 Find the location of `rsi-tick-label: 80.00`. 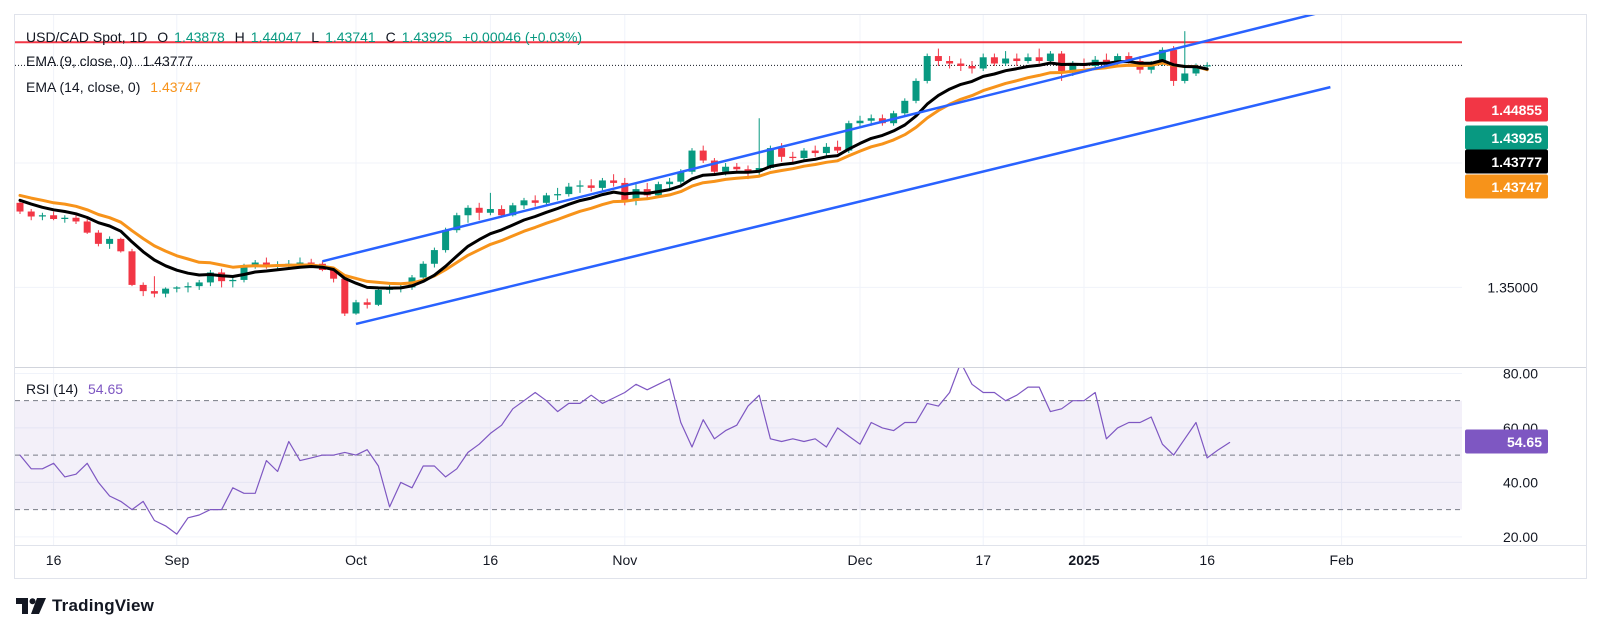

rsi-tick-label: 80.00 is located at coordinates (1520, 373).